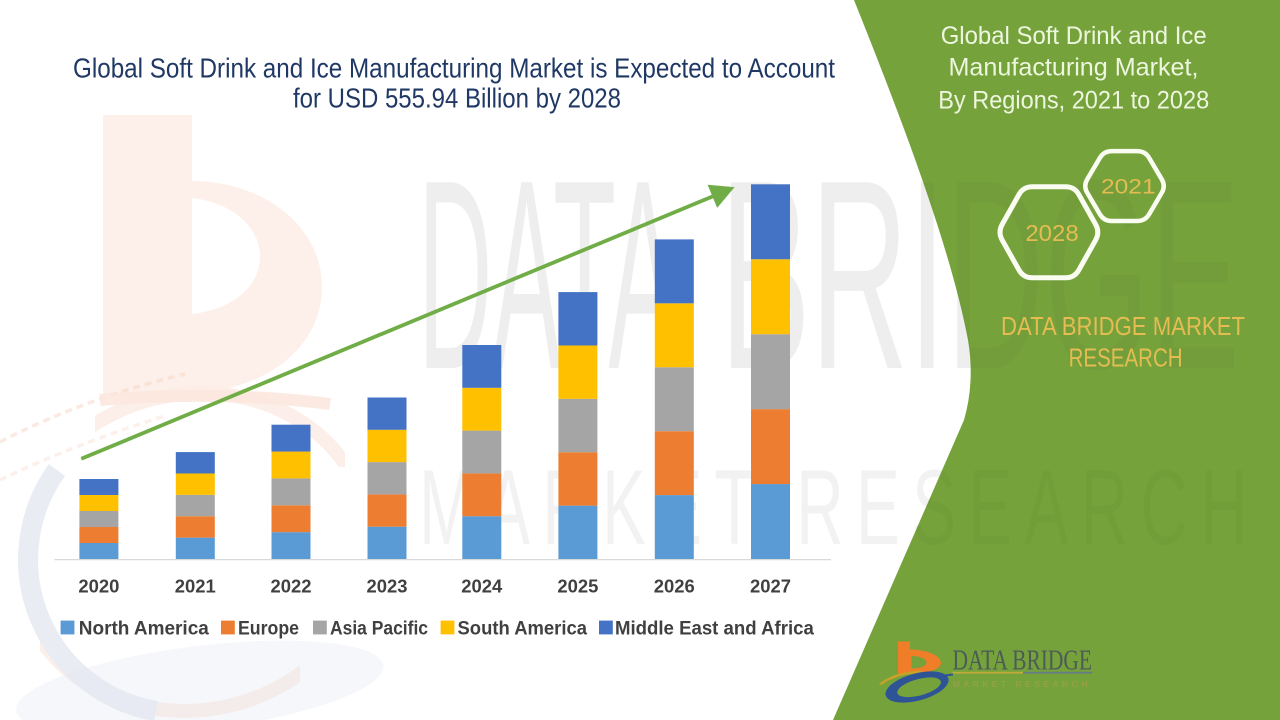  What do you see at coordinates (1074, 36) in the screenshot?
I see `svg-text: Global Soft Drink and Ice` at bounding box center [1074, 36].